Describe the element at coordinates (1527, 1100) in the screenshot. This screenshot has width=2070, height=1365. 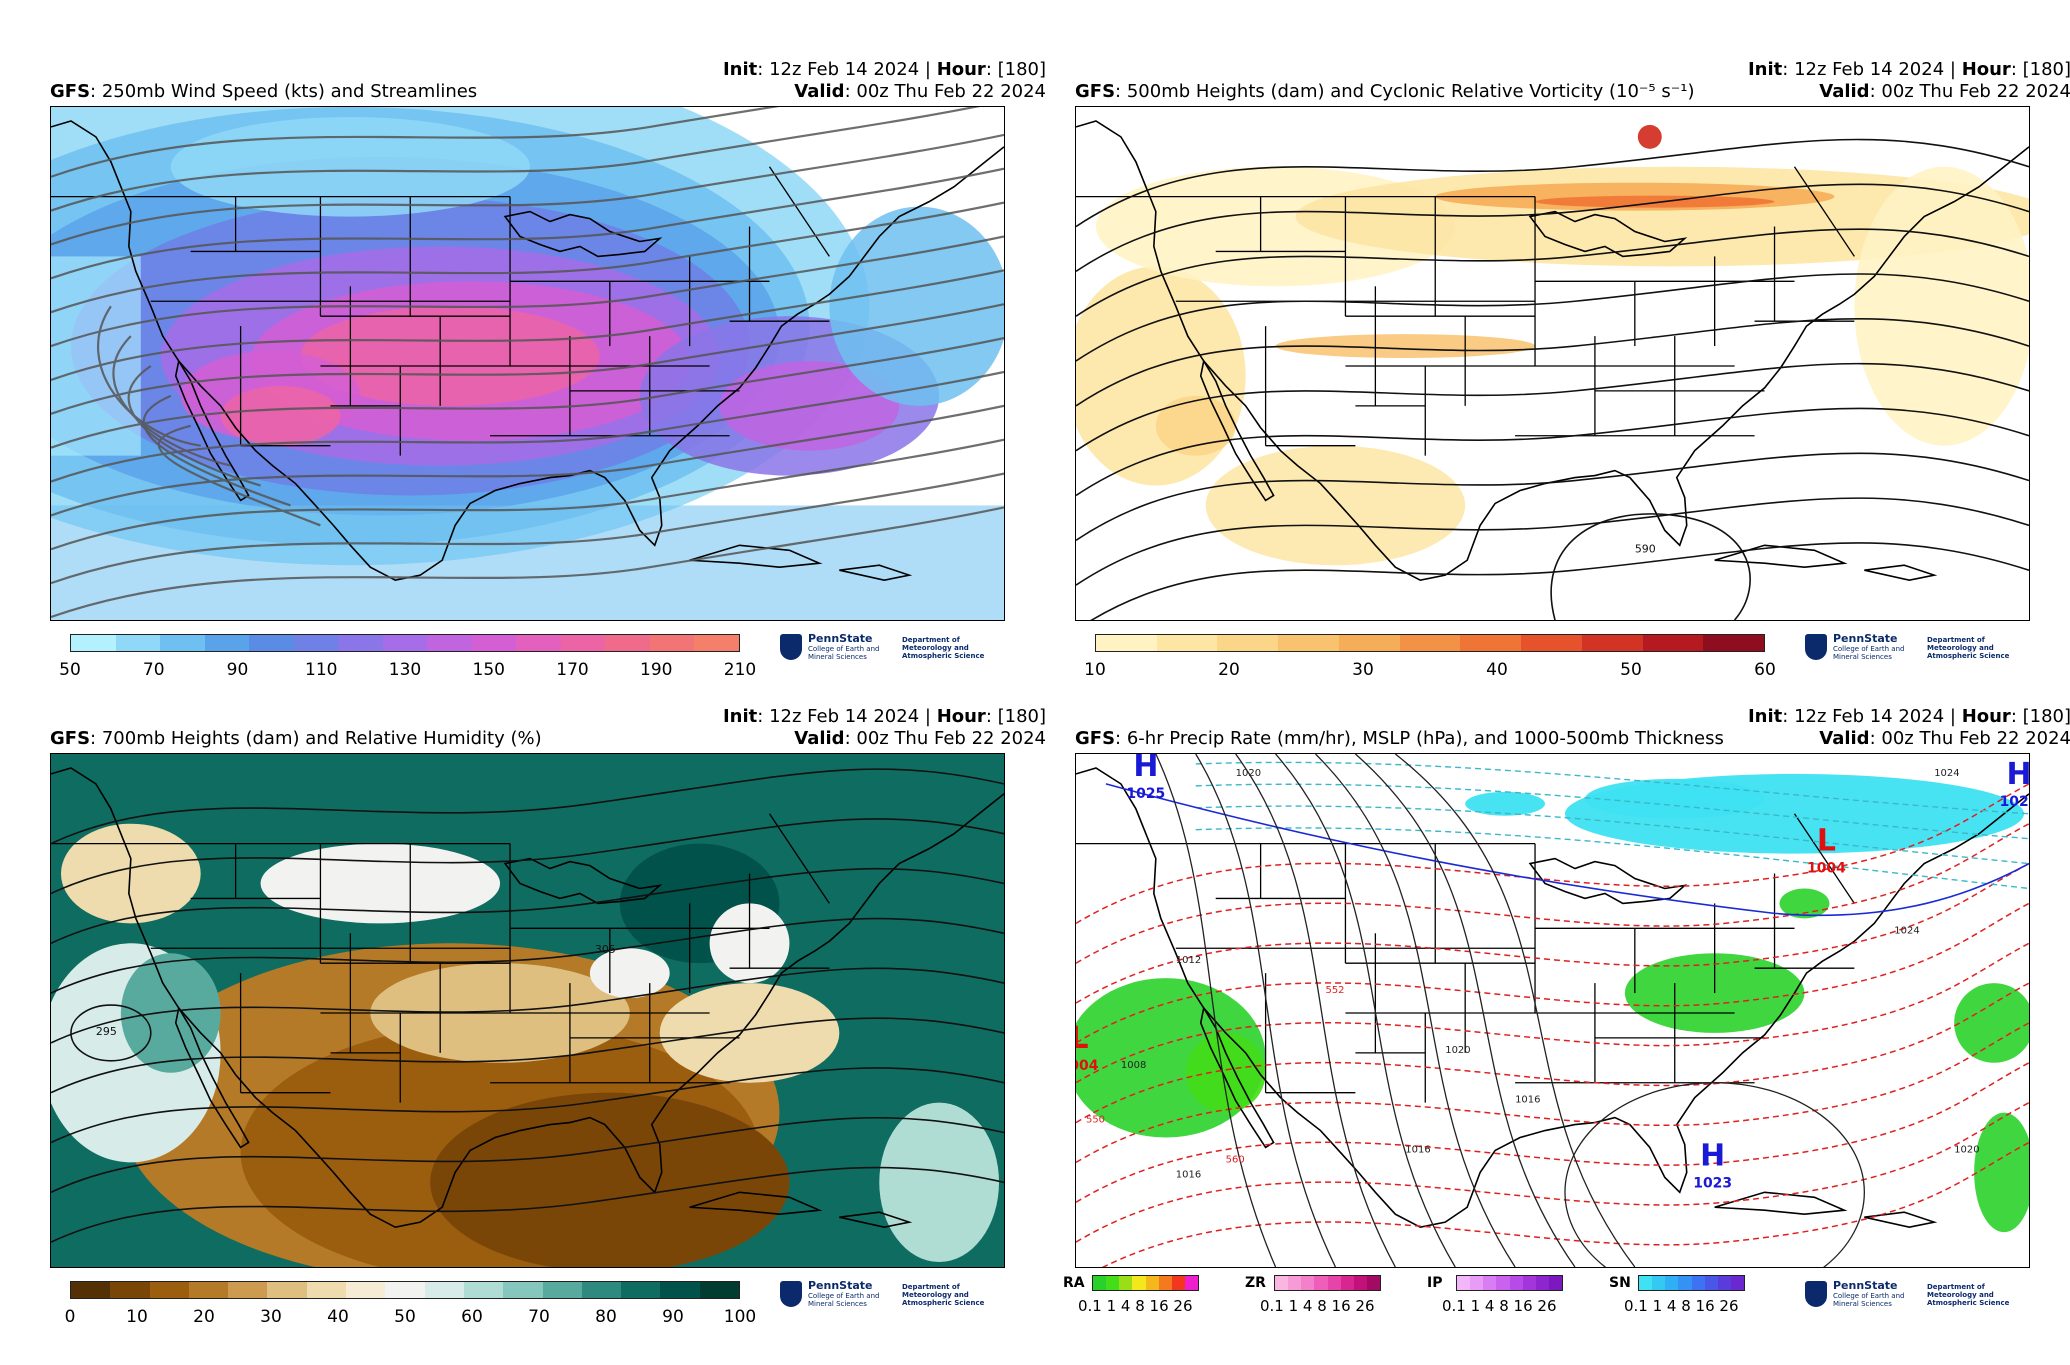
I see `contour-label: 1016` at that location.